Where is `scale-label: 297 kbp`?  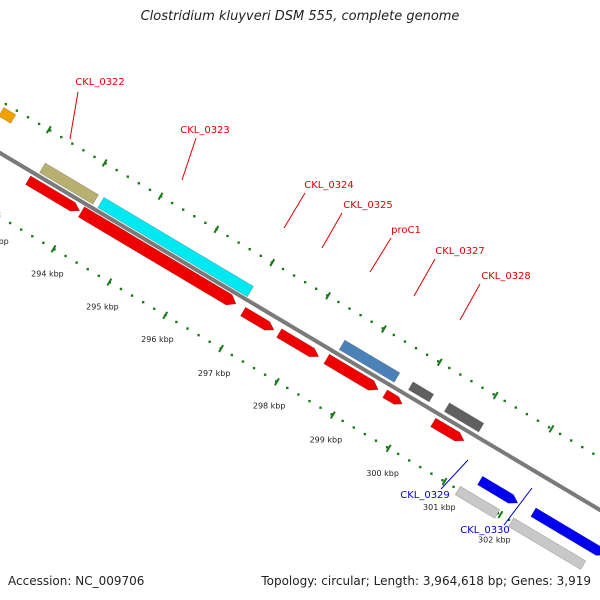 scale-label: 297 kbp is located at coordinates (214, 373).